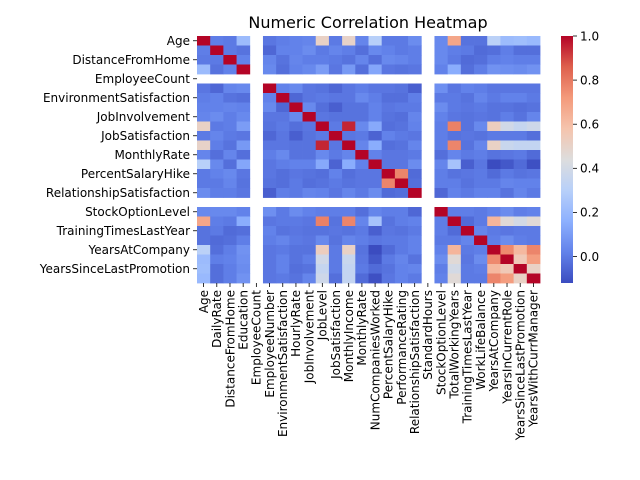  Describe the element at coordinates (375, 360) in the screenshot. I see `x-tick-label: NumCompaniesWorked` at that location.